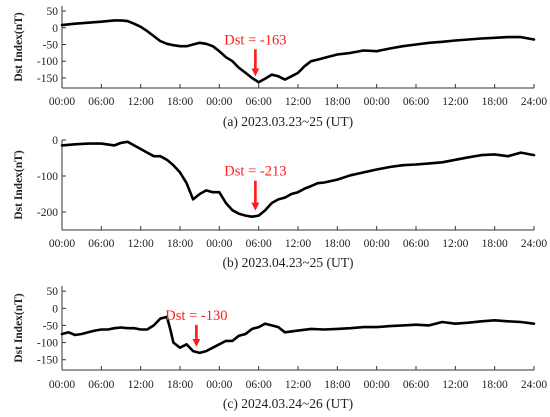 This screenshot has height=417, width=550. Describe the element at coordinates (255, 172) in the screenshot. I see `min-dst-annotation: Dst = -213` at that location.